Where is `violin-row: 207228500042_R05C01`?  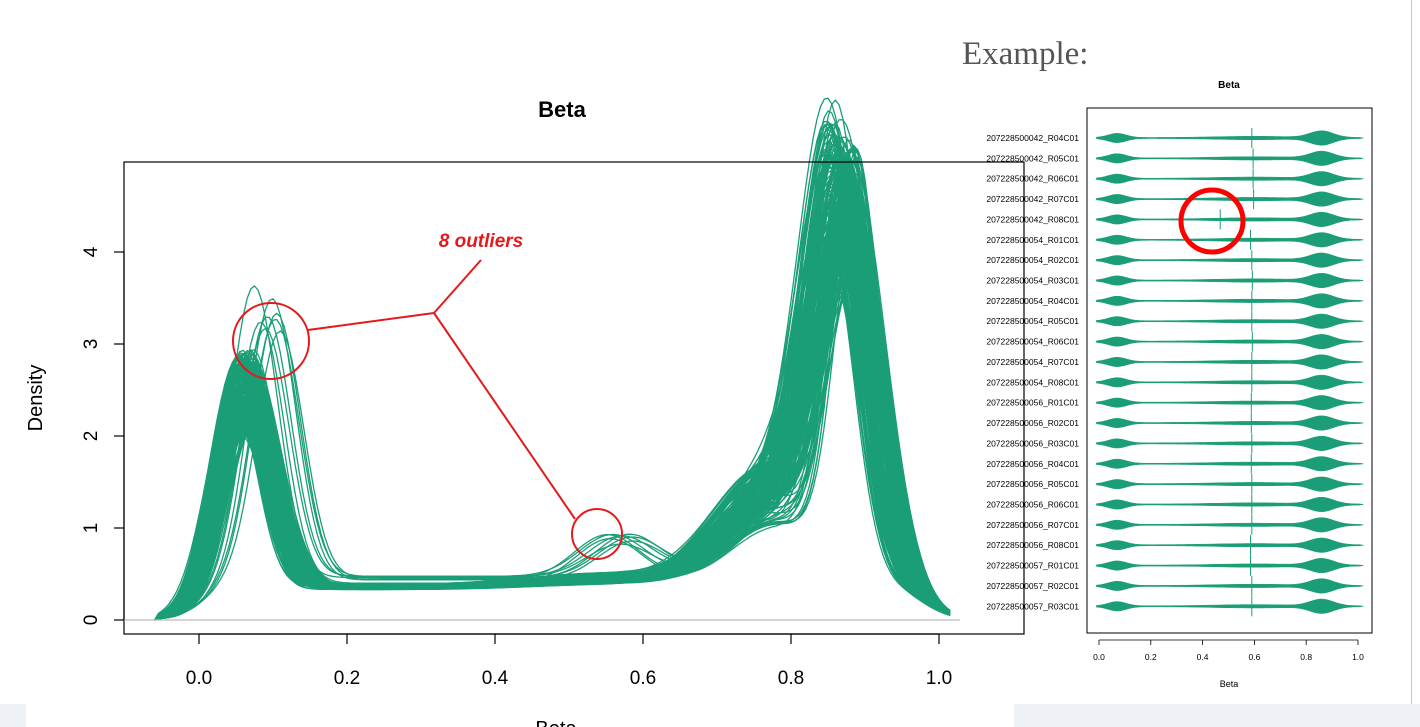
violin-row: 207228500042_R05C01 is located at coordinates (1175, 158).